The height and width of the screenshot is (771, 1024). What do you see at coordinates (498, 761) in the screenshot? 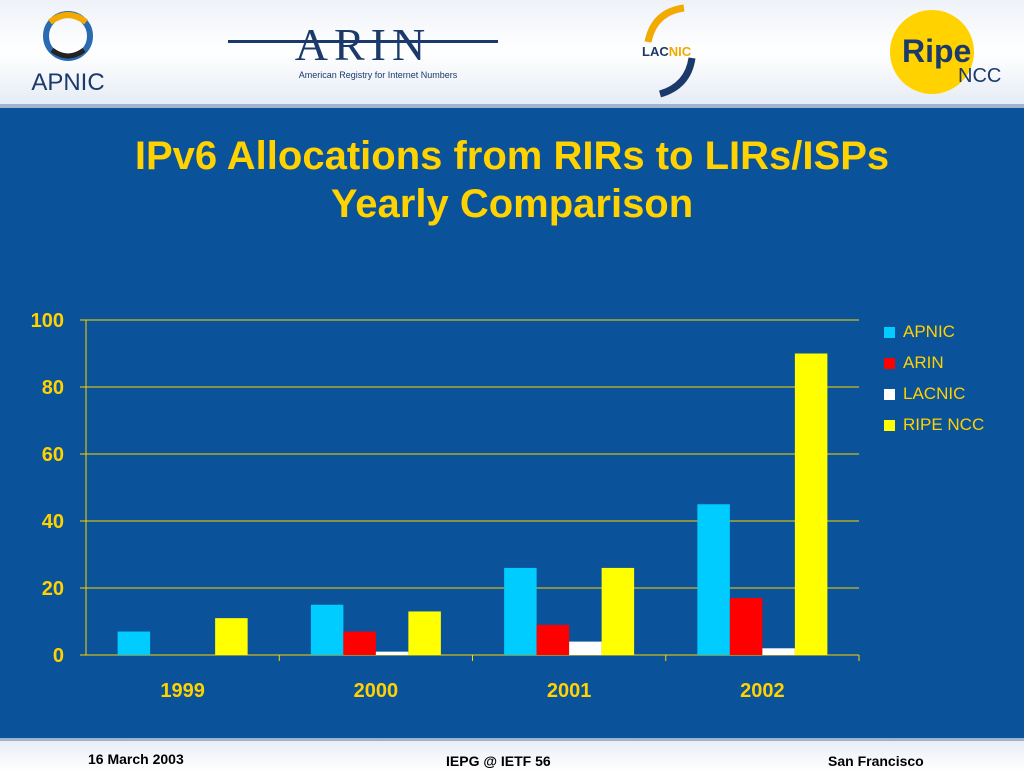
I see `footer-event: IEPG @ IETF 56` at bounding box center [498, 761].